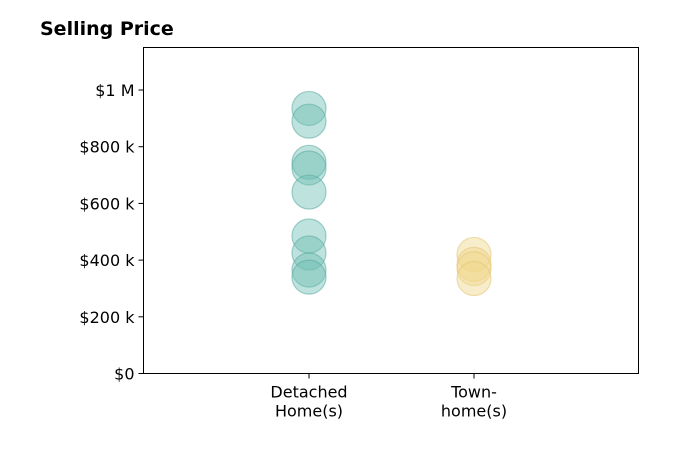  I want to click on chart-title: Selling Price, so click(107, 29).